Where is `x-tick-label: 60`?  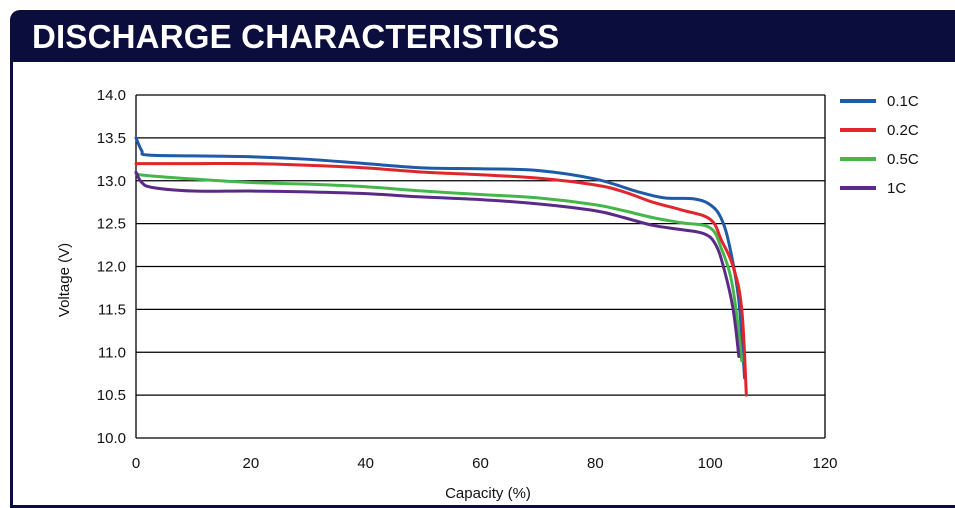 x-tick-label: 60 is located at coordinates (480, 463).